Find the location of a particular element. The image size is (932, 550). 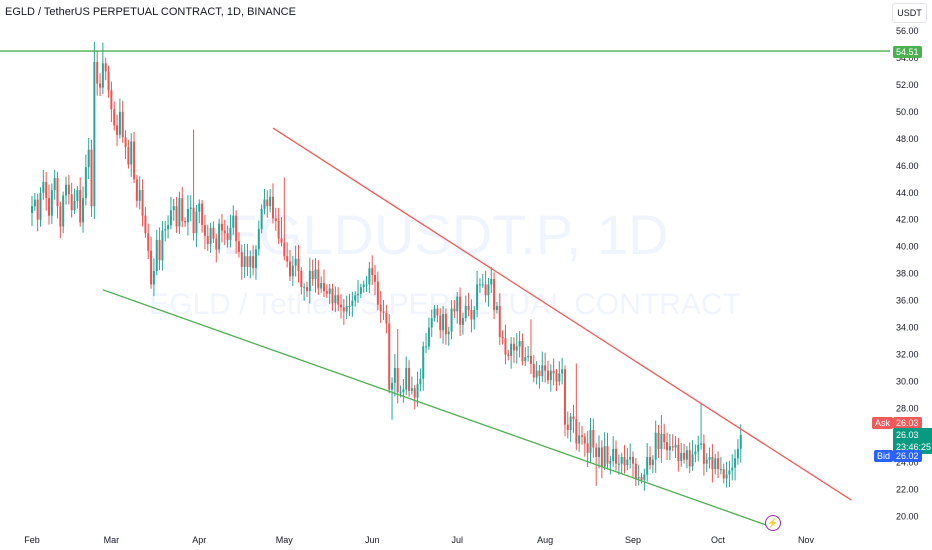

last-price-value: 26.03 is located at coordinates (907, 435).